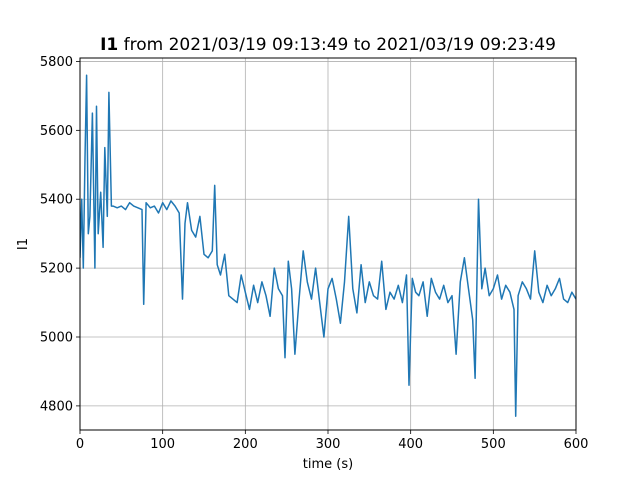 This screenshot has width=640, height=480. Describe the element at coordinates (410, 444) in the screenshot. I see `x-tick-label: 400` at that location.